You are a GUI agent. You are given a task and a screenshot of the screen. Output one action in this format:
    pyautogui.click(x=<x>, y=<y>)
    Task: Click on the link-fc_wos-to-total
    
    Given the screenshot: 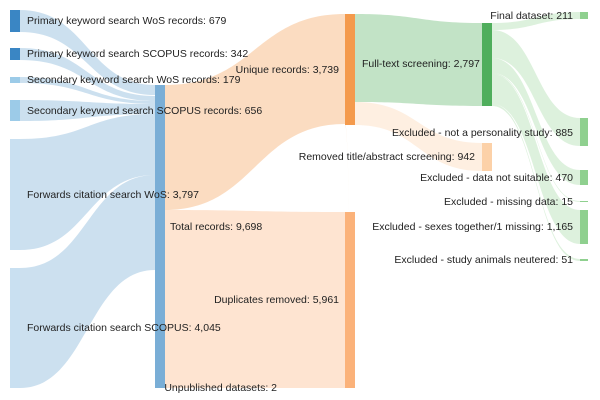 What is the action you would take?
    pyautogui.click(x=87, y=182)
    